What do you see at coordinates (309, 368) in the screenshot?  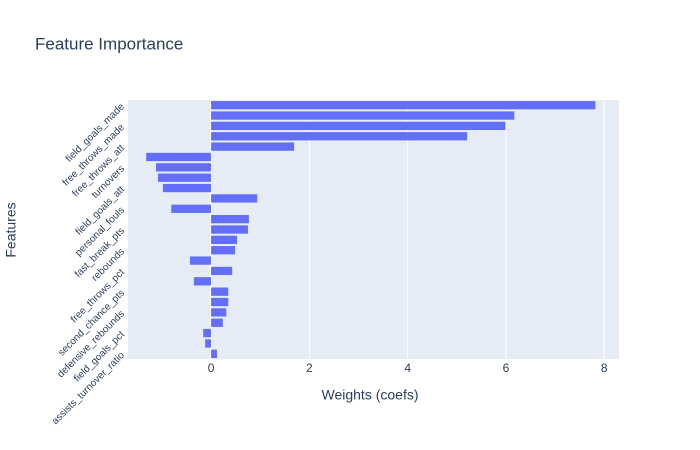 I see `x-tick-label: 2` at bounding box center [309, 368].